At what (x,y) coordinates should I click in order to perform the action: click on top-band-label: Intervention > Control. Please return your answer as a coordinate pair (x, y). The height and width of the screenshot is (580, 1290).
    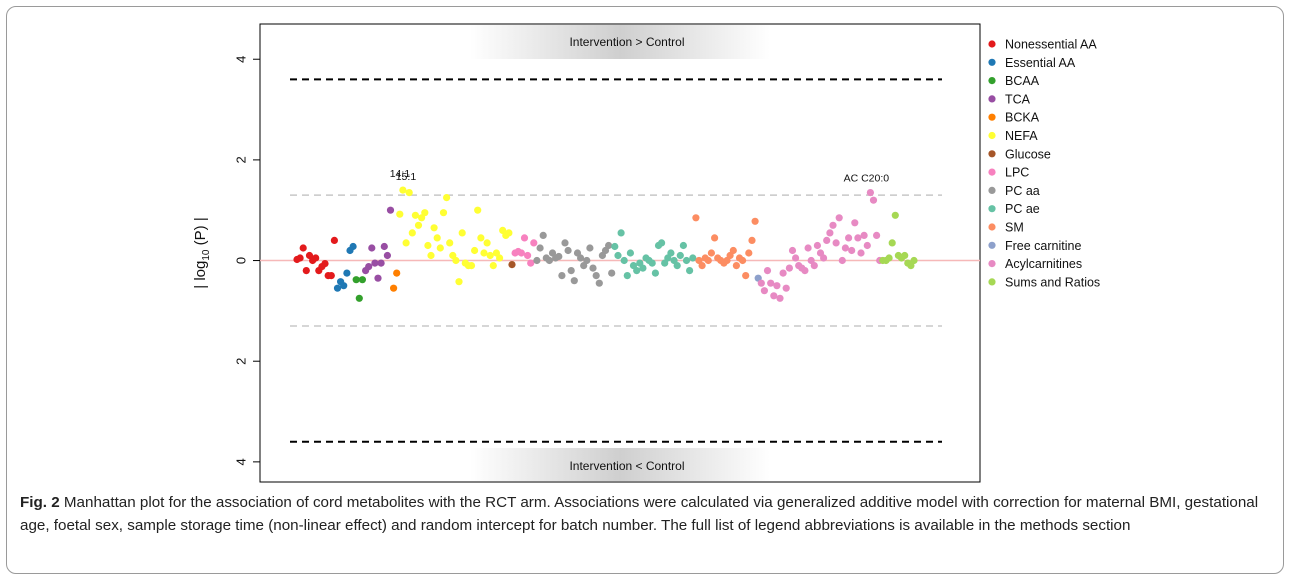
    Looking at the image, I should click on (626, 42).